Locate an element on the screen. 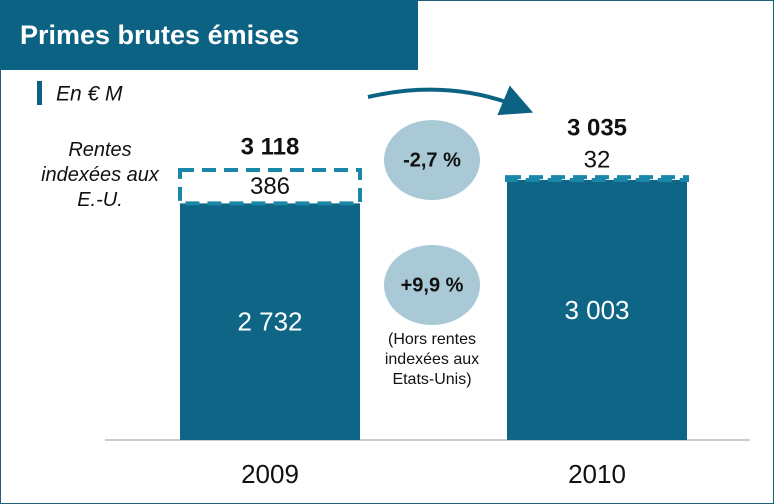 This screenshot has height=504, width=774. x-tick-label: 2010 is located at coordinates (597, 474).